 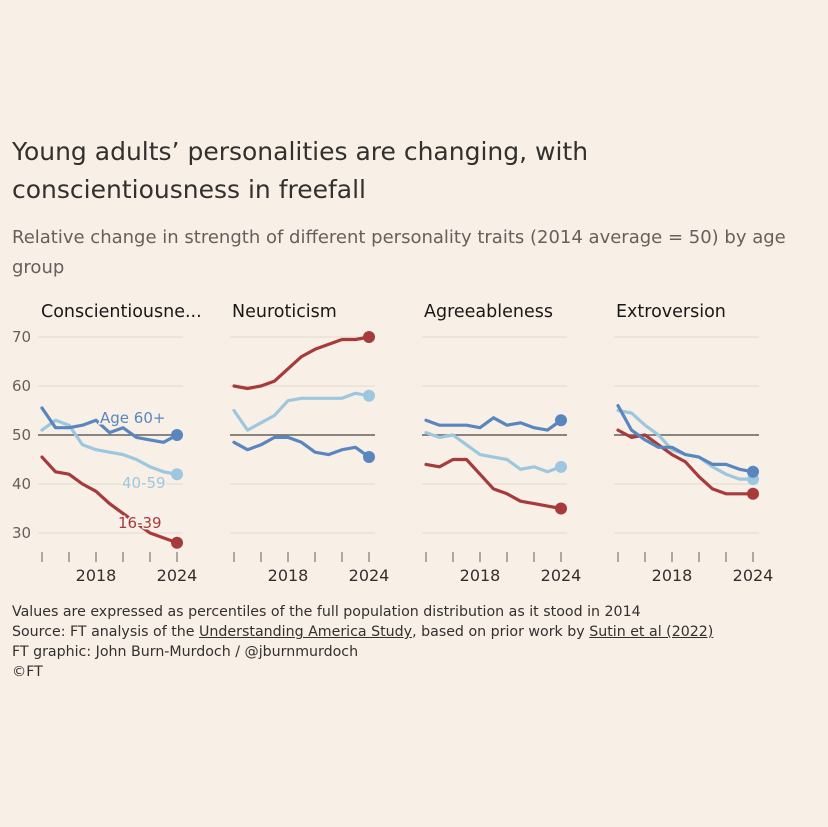 I want to click on source-prefix: Source: FT analysis of the, so click(x=106, y=632).